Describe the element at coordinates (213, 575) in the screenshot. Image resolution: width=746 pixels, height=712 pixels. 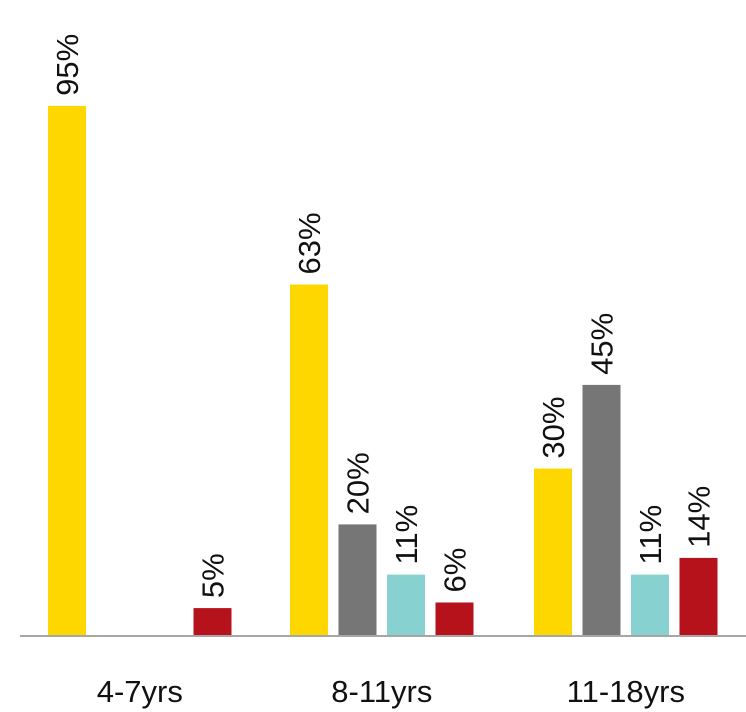
I see `data-label-4-7yrs-series-4: 5%` at that location.